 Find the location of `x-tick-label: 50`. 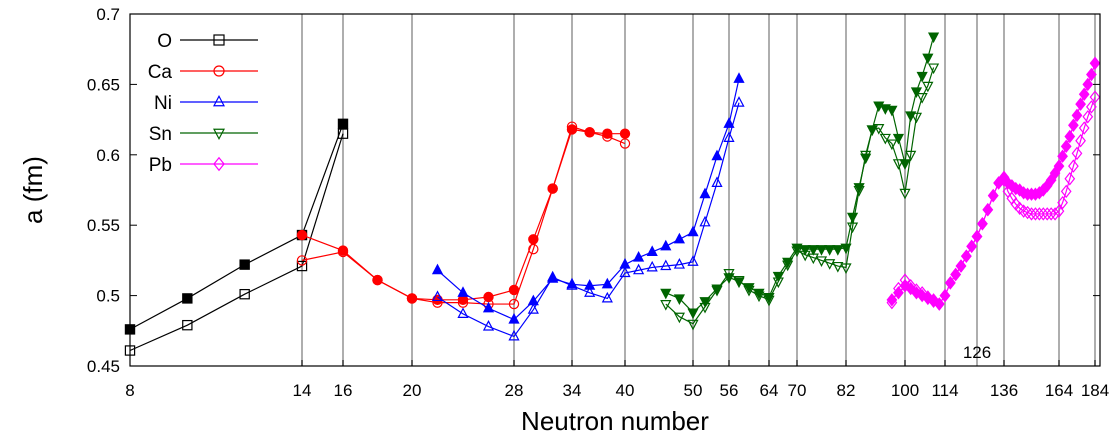

x-tick-label: 50 is located at coordinates (693, 390).